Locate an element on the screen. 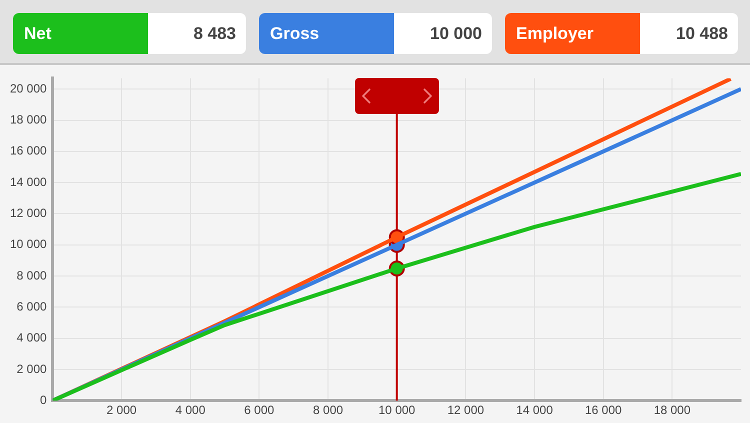  x-tick-label: 4 000 is located at coordinates (190, 410).